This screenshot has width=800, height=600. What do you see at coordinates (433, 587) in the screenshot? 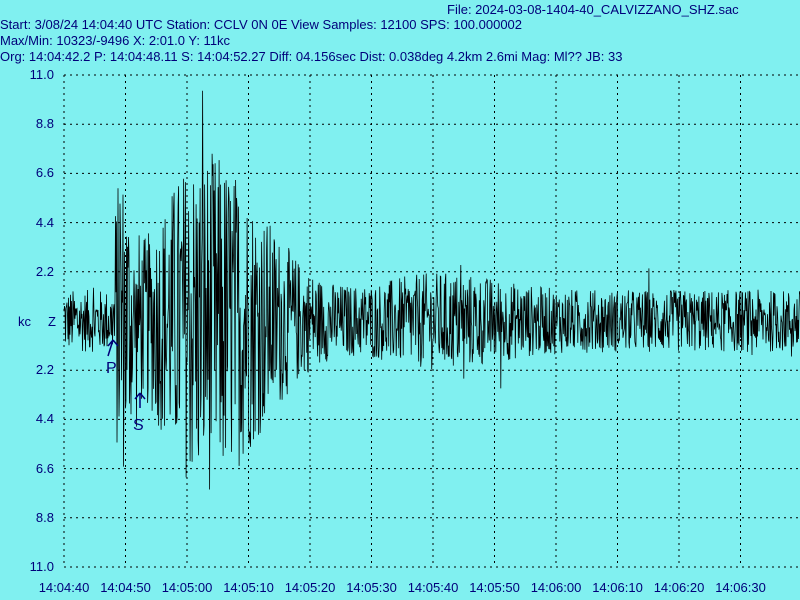
I see `x-tick-label: 14:05:40` at bounding box center [433, 587].